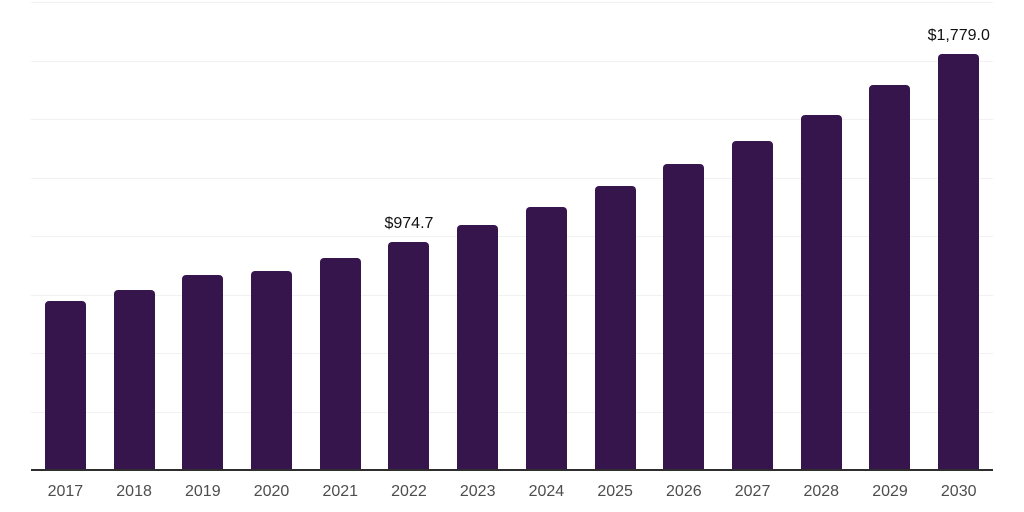 The width and height of the screenshot is (1024, 512). What do you see at coordinates (958, 35) in the screenshot?
I see `bar-value-label-2030: $1,779.0` at bounding box center [958, 35].